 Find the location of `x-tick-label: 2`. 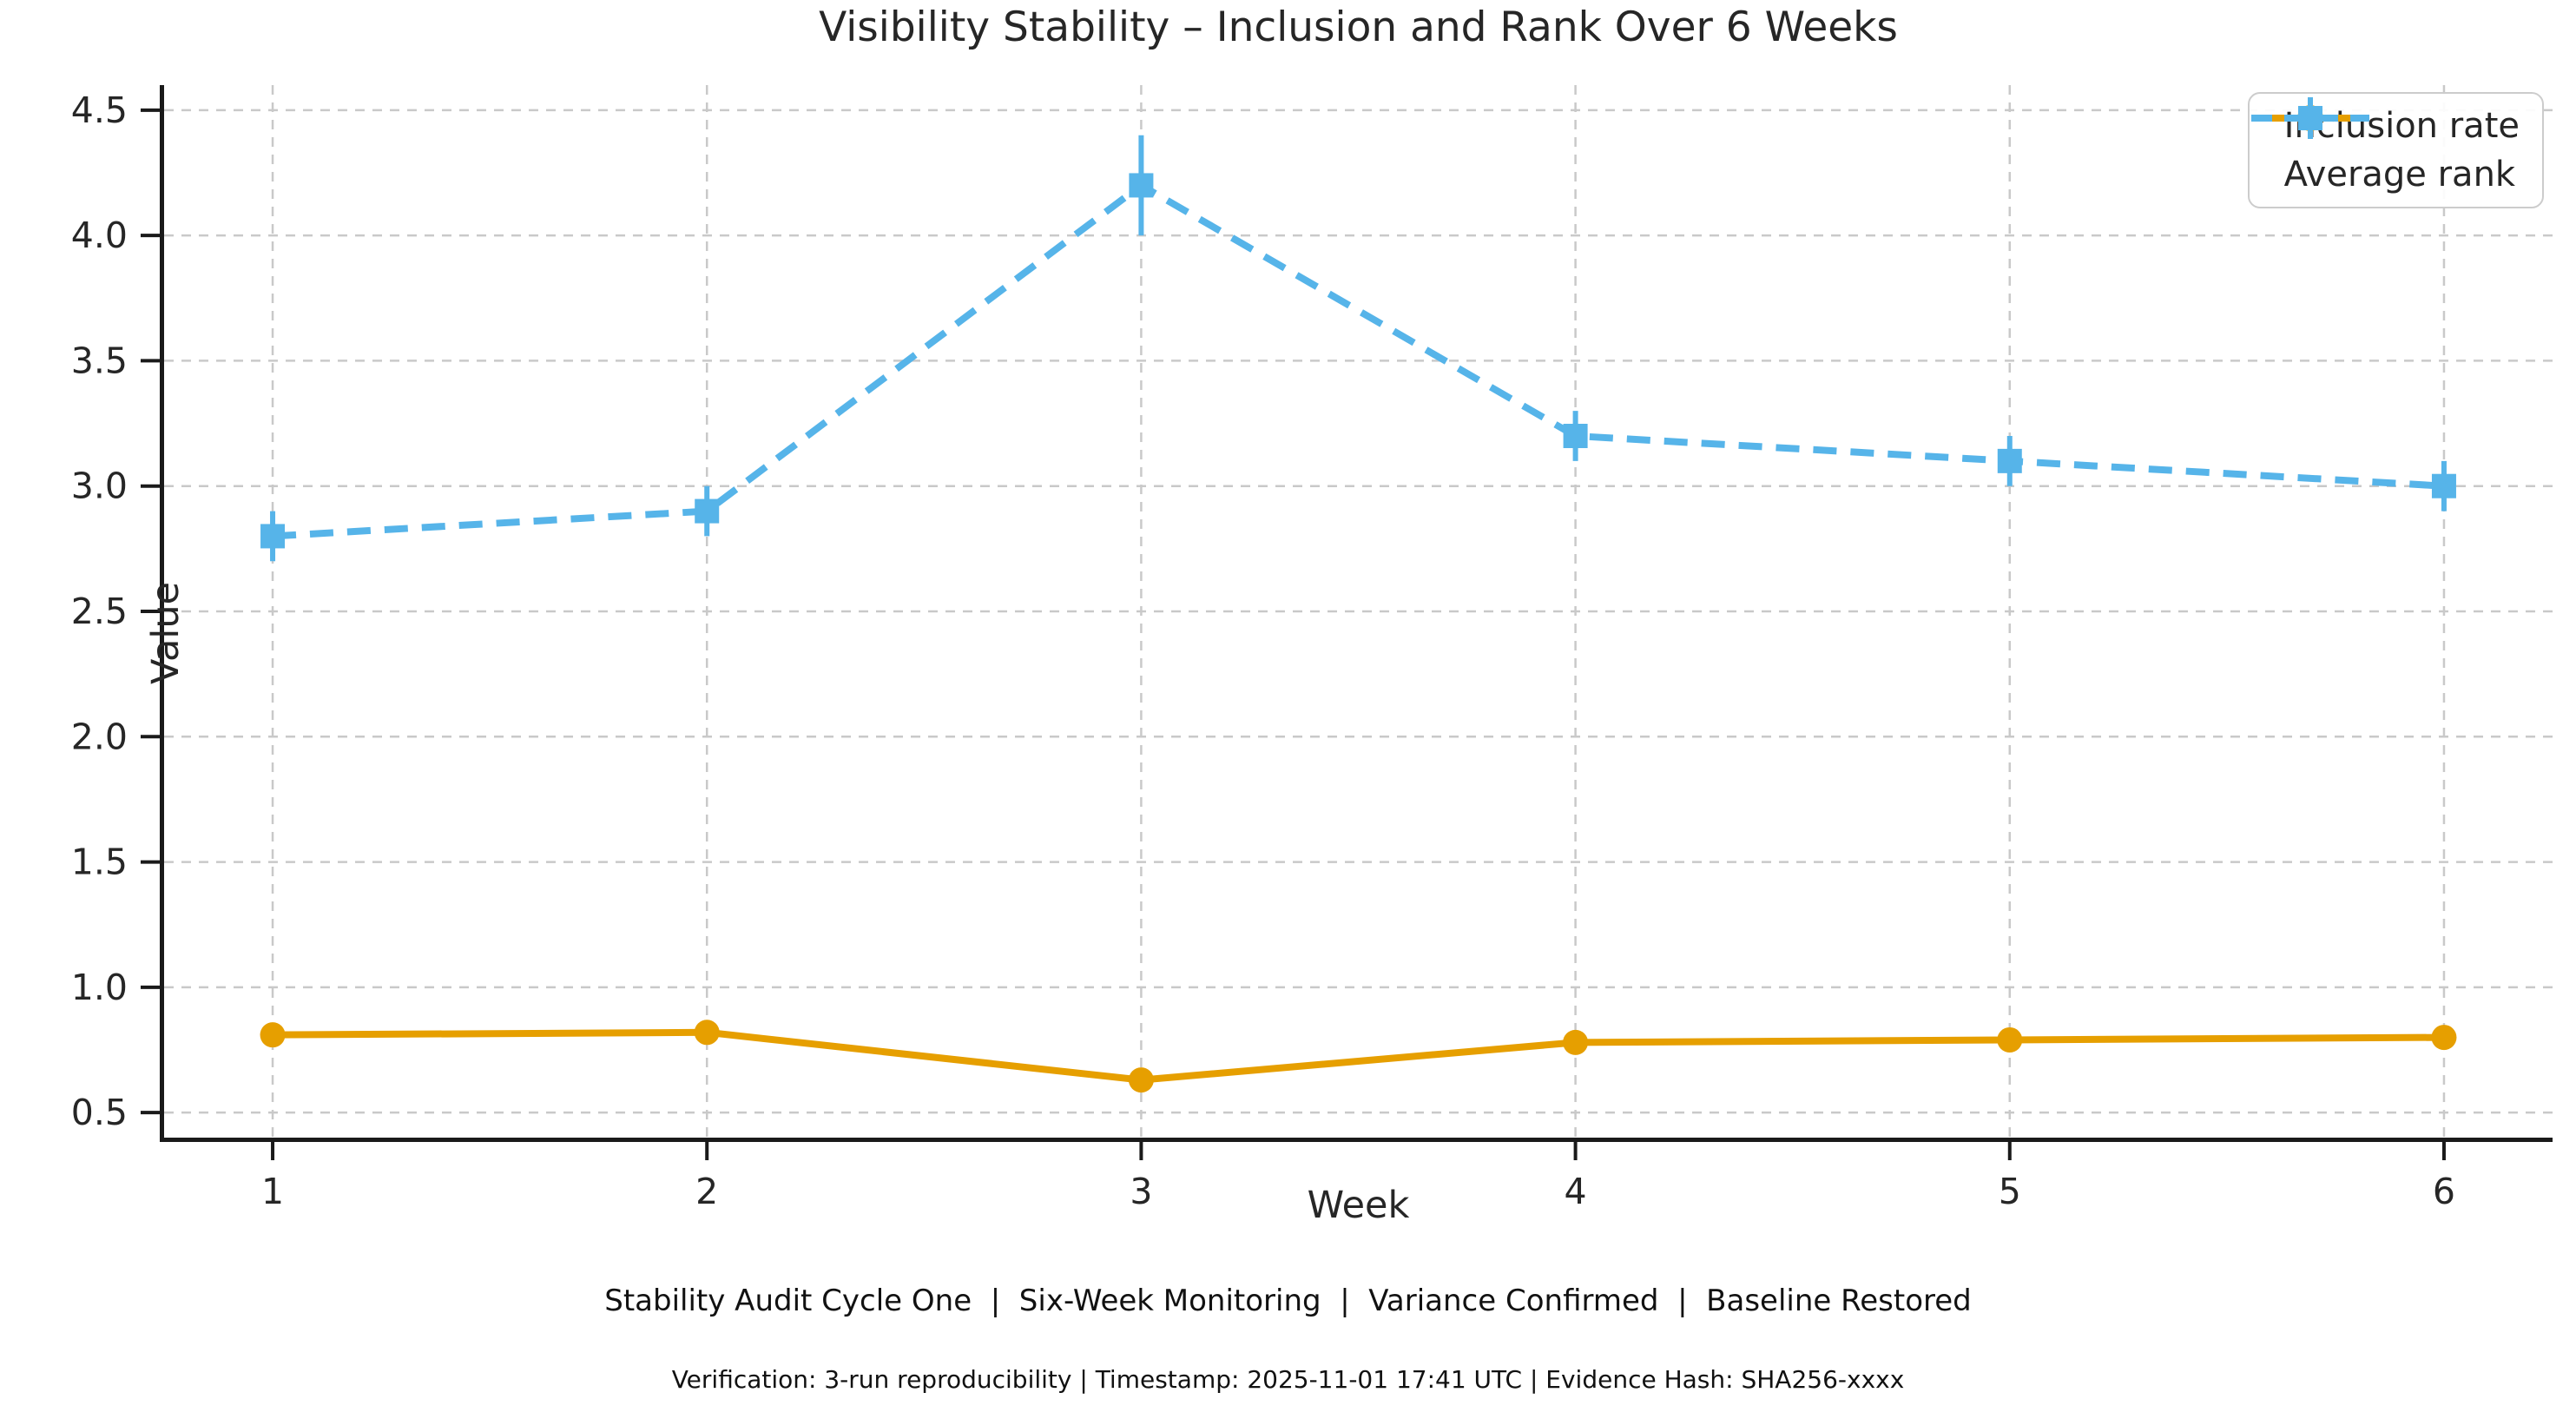

x-tick-label: 2 is located at coordinates (706, 1192).